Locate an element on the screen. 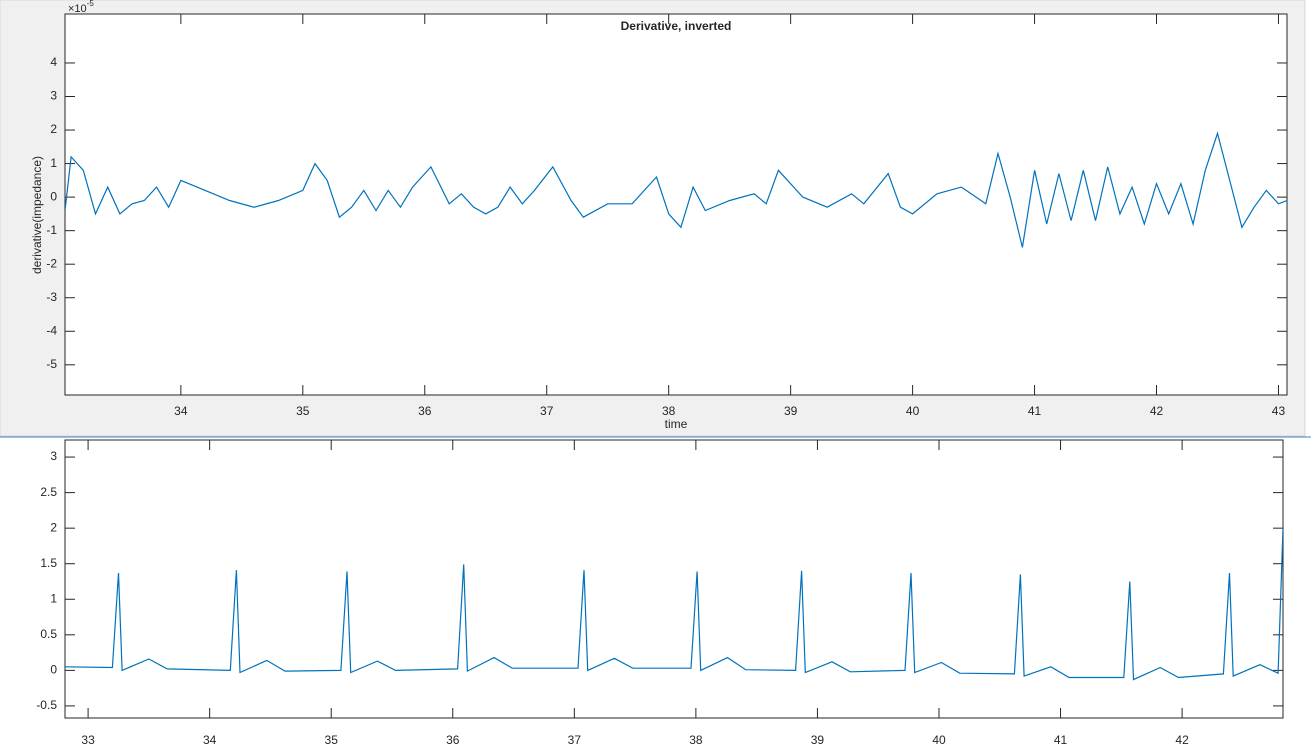 The image size is (1311, 745). y-tick-label: 4 is located at coordinates (53, 62).